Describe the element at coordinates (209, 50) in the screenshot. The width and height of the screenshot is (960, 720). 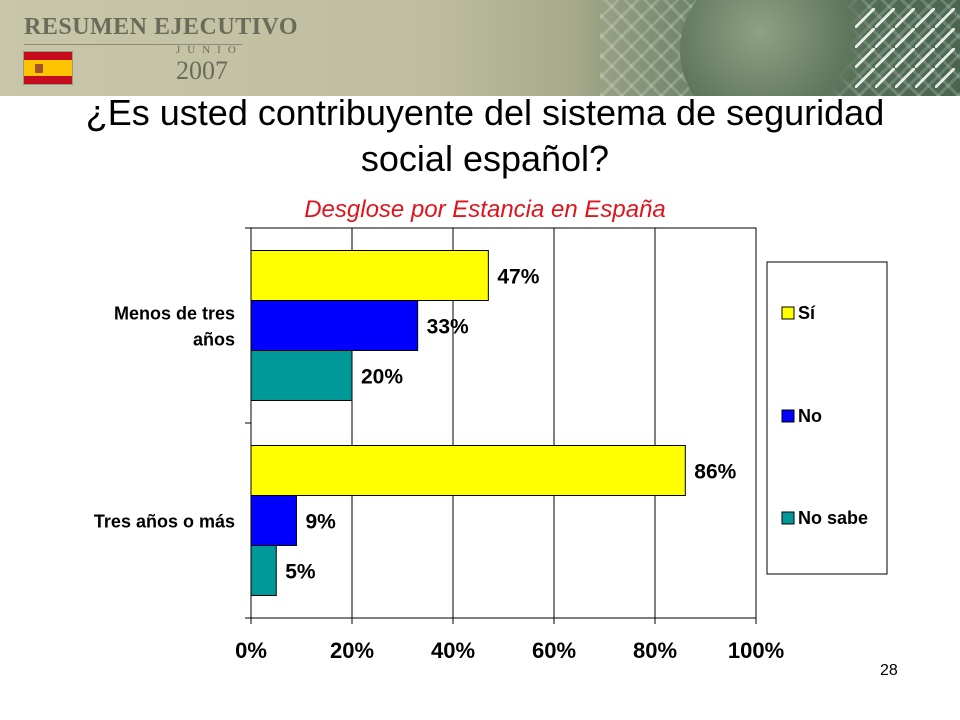
I see `banner-month: JUNIO` at that location.